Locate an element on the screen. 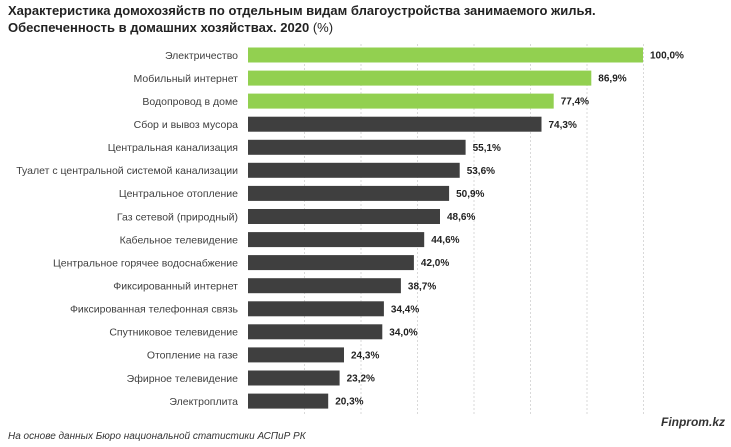 The width and height of the screenshot is (731, 447). value-label: 50,9% is located at coordinates (470, 194).